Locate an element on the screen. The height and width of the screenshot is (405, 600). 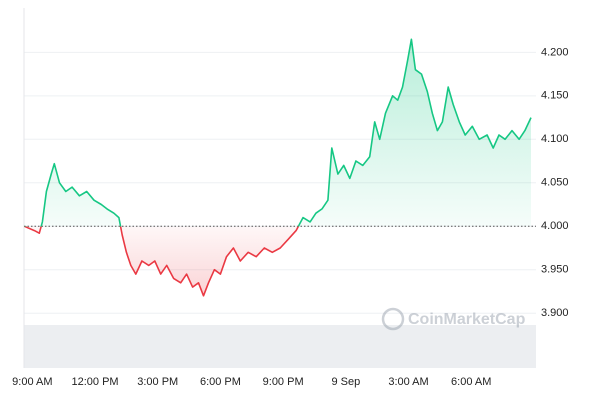
volume-area is located at coordinates (280, 346).